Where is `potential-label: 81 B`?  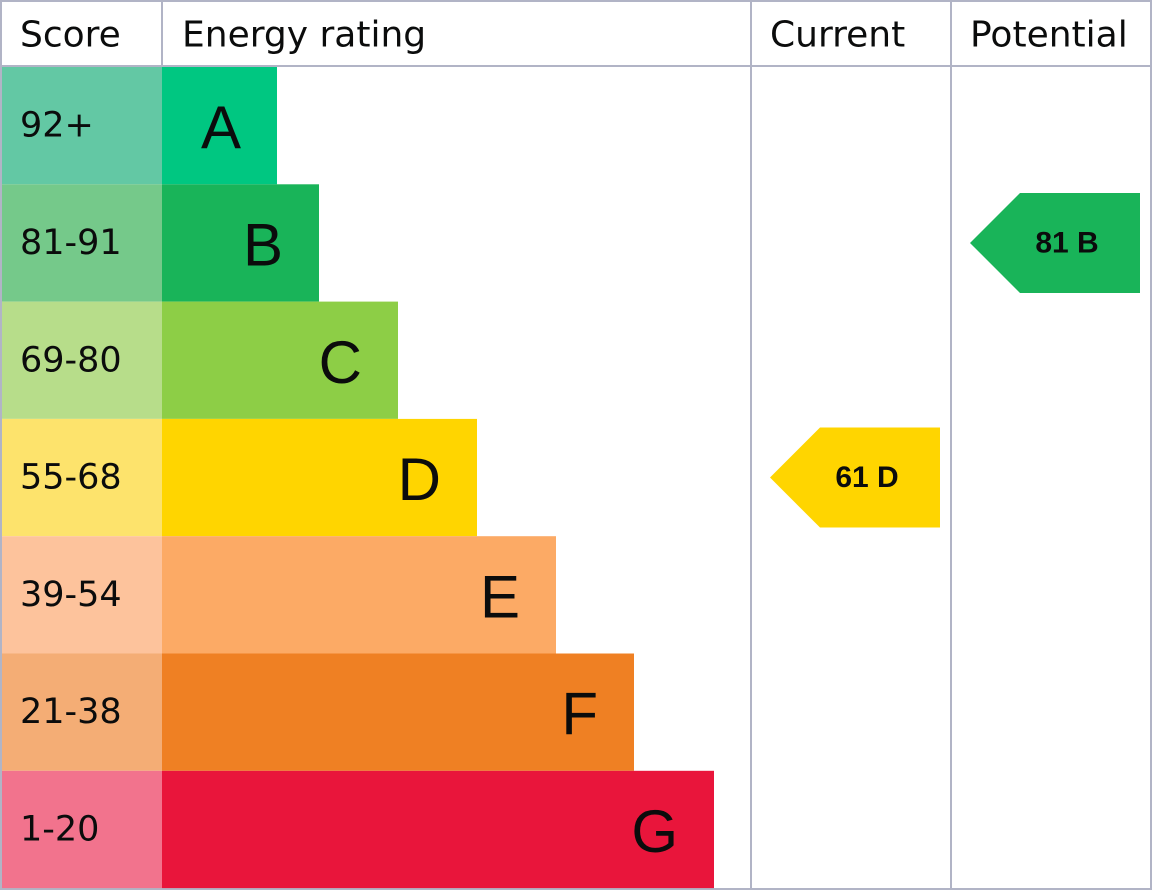
potential-label: 81 B is located at coordinates (1066, 242).